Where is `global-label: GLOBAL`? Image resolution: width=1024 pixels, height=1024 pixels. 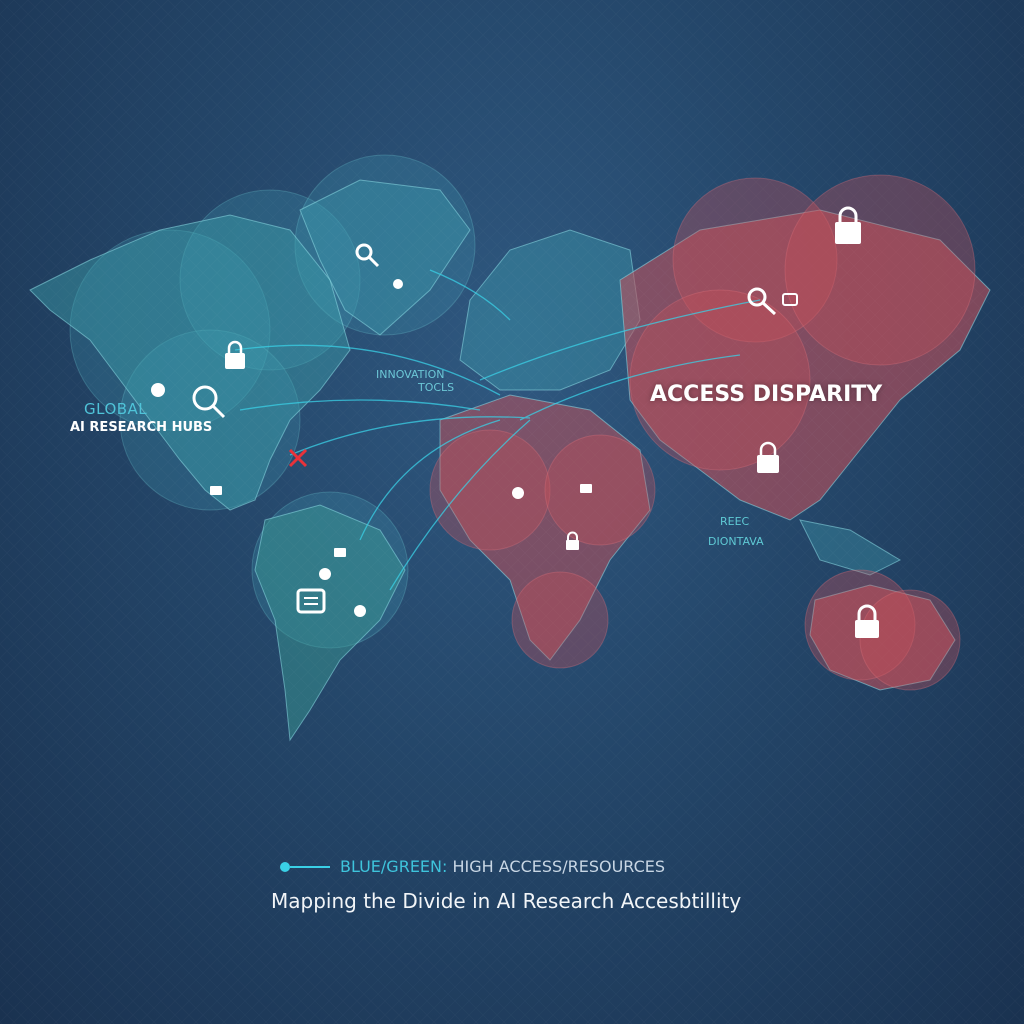
global-label: GLOBAL is located at coordinates (116, 409).